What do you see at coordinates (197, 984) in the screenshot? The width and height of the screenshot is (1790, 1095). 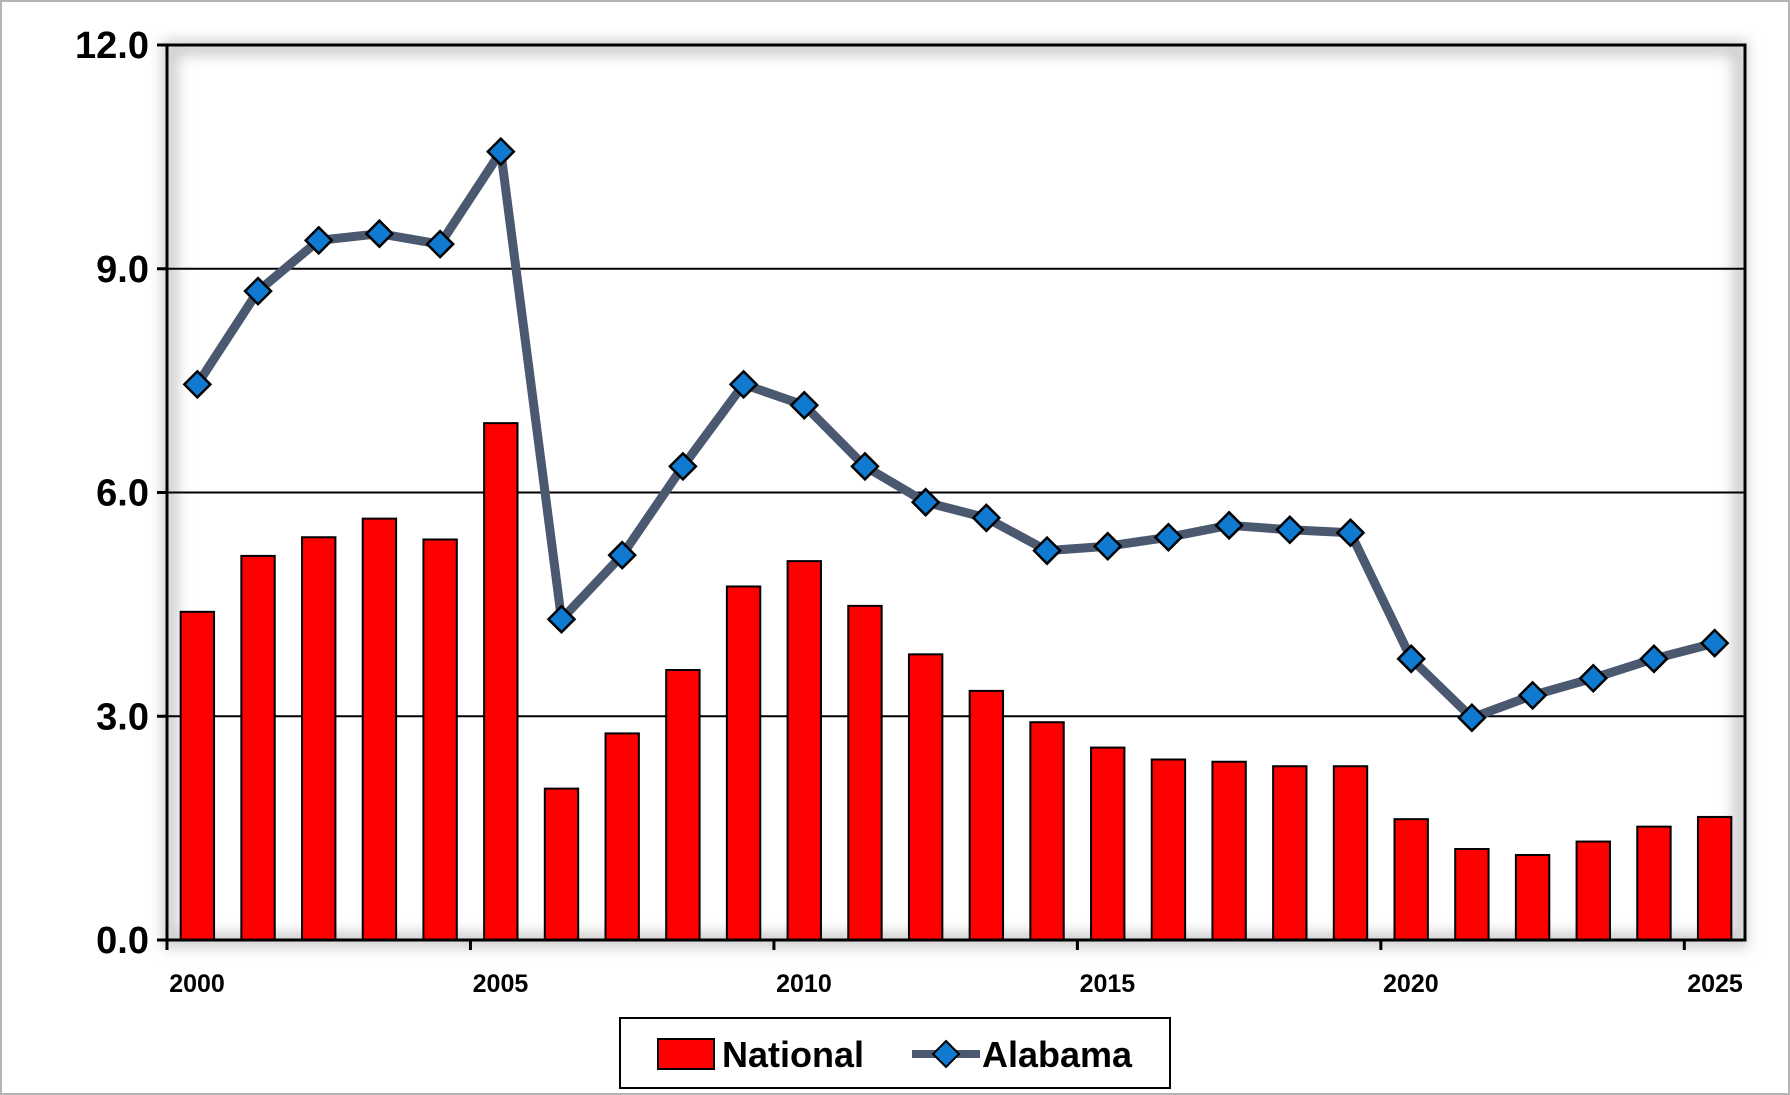 I see `x-tick-label: 2000` at bounding box center [197, 984].